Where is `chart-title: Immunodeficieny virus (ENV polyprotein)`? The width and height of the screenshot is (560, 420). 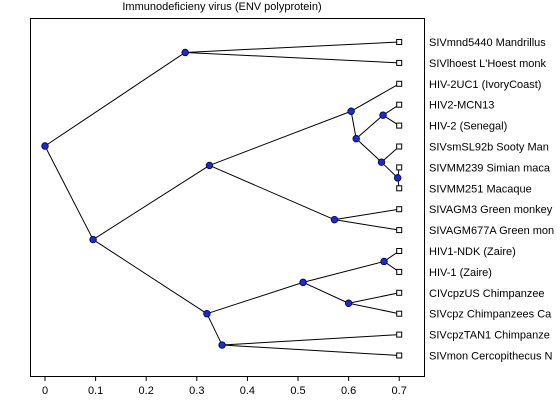
chart-title: Immunodeficieny virus (ENV polyprotein) is located at coordinates (222, 7).